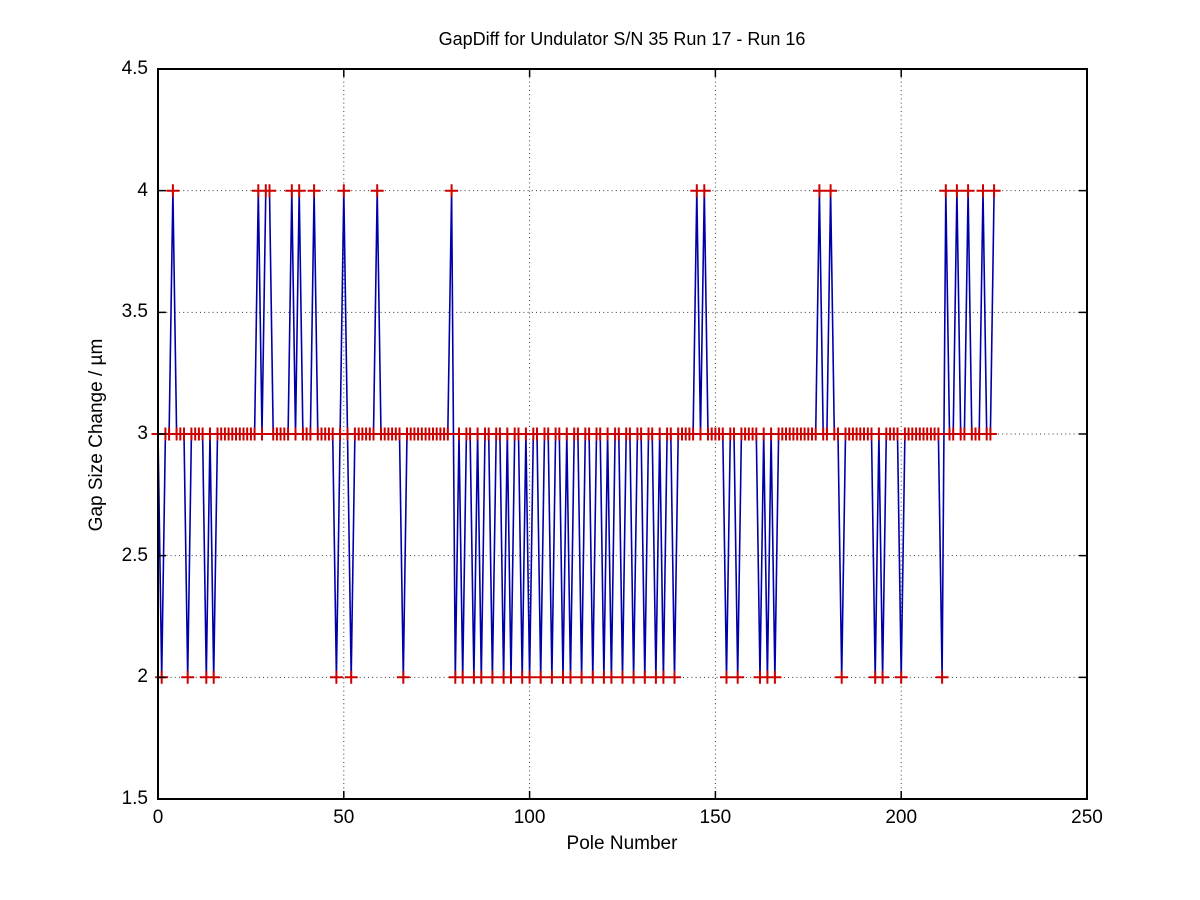 This screenshot has height=900, width=1200. Describe the element at coordinates (715, 817) in the screenshot. I see `x-tick-label: 150` at that location.